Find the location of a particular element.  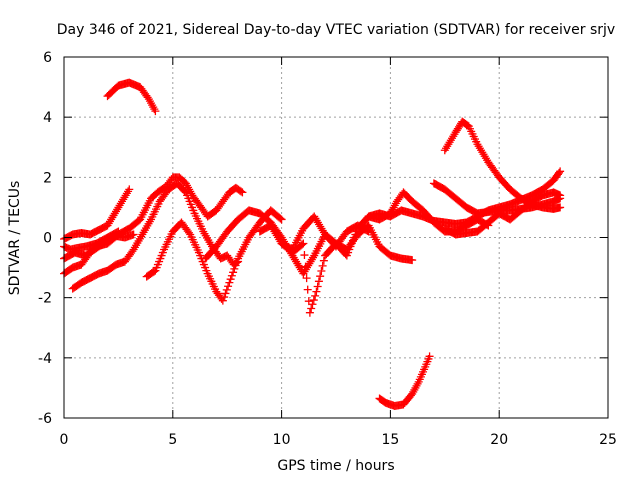

series-s9 is located at coordinates (336, 269).